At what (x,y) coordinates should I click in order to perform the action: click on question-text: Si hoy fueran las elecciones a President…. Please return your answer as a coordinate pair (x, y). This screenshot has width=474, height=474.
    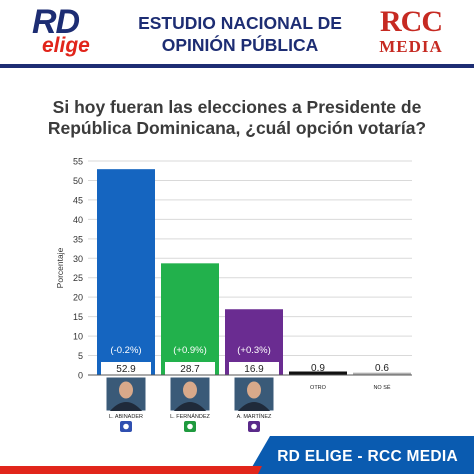
    Looking at the image, I should click on (237, 118).